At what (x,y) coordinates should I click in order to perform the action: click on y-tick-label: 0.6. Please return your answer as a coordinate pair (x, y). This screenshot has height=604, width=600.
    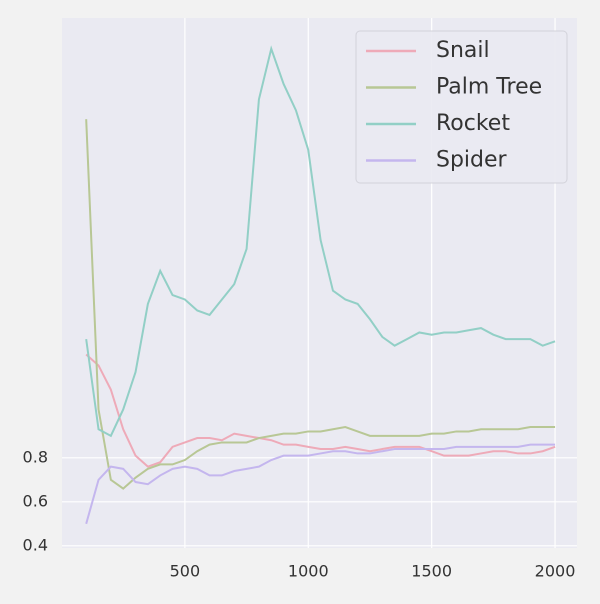
    Looking at the image, I should click on (35, 500).